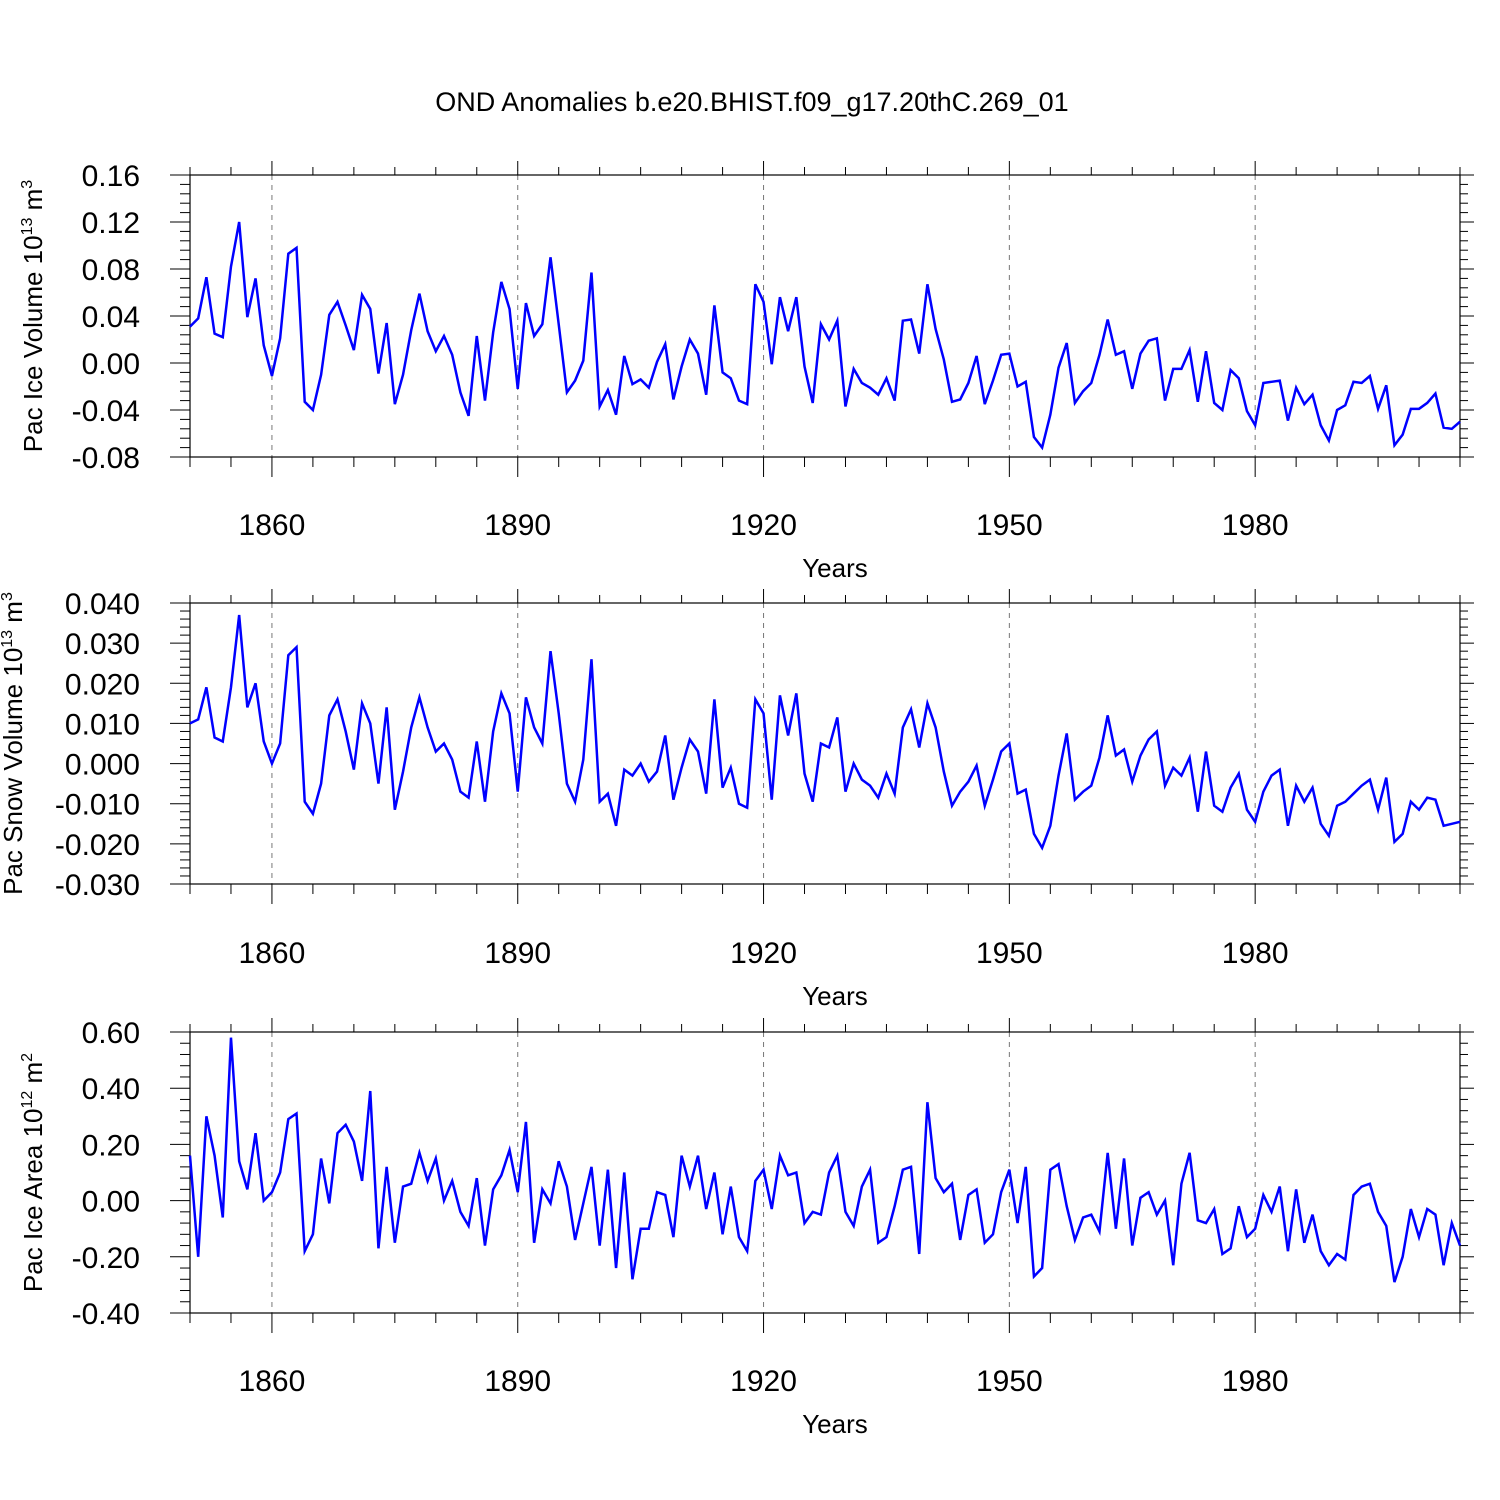  I want to click on ice-area-series-line, so click(825, 1160).